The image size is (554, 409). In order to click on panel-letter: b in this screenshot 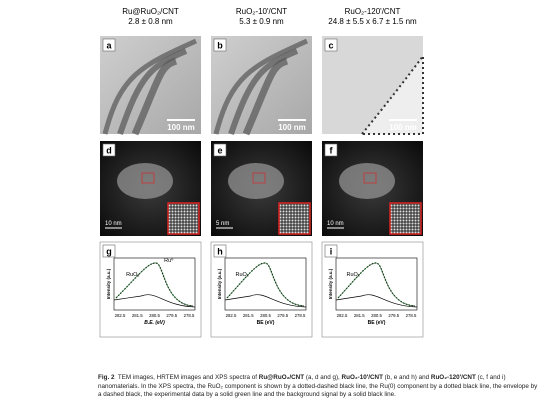, I will do `click(220, 46)`.